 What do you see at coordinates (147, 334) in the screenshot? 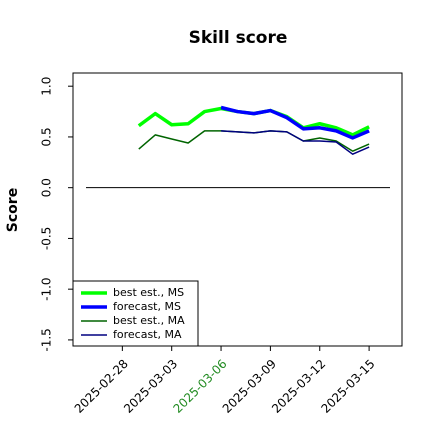
I see `legend-label: forecast, MA` at bounding box center [147, 334].